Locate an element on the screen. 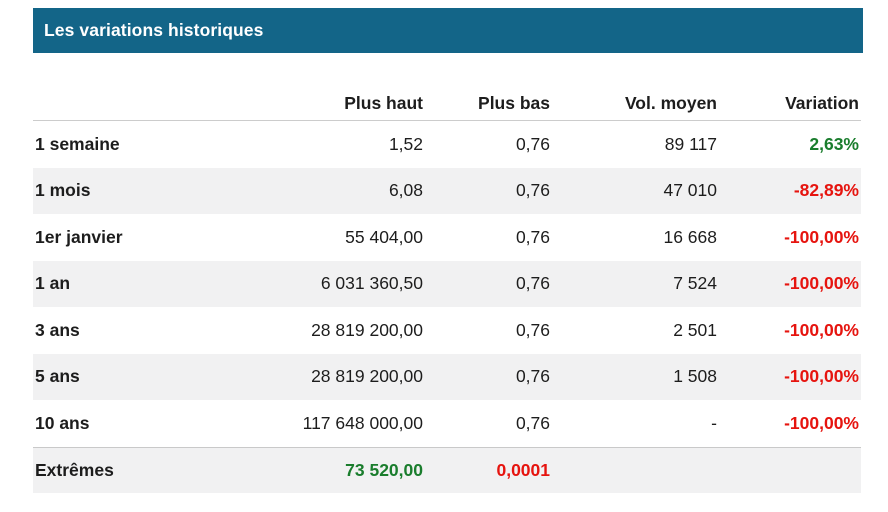  variation-value: 2,63% is located at coordinates (834, 143).